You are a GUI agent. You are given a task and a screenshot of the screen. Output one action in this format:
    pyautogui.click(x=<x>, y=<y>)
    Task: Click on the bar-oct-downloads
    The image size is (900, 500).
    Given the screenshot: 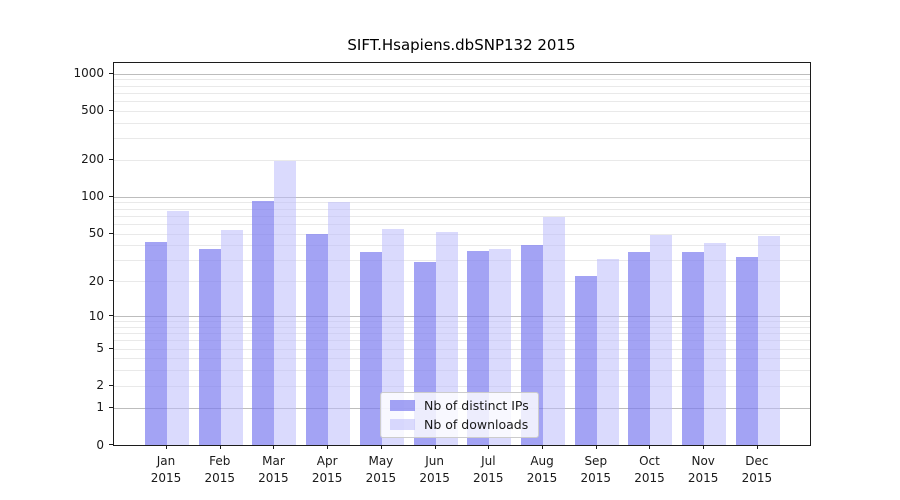 What is the action you would take?
    pyautogui.click(x=661, y=339)
    